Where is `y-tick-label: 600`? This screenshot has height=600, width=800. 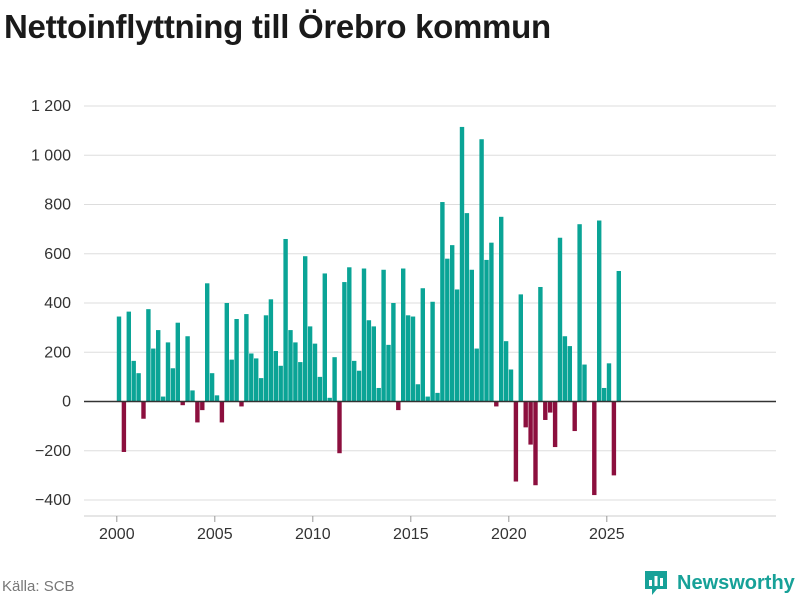
y-tick-label: 600 is located at coordinates (57, 254).